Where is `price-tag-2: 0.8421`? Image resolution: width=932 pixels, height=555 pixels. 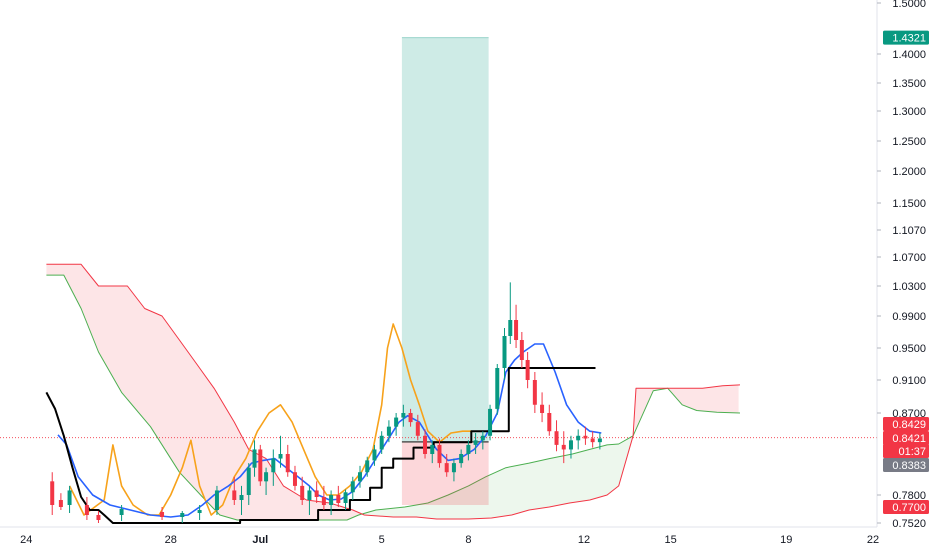
price-tag-2: 0.8421 is located at coordinates (906, 438).